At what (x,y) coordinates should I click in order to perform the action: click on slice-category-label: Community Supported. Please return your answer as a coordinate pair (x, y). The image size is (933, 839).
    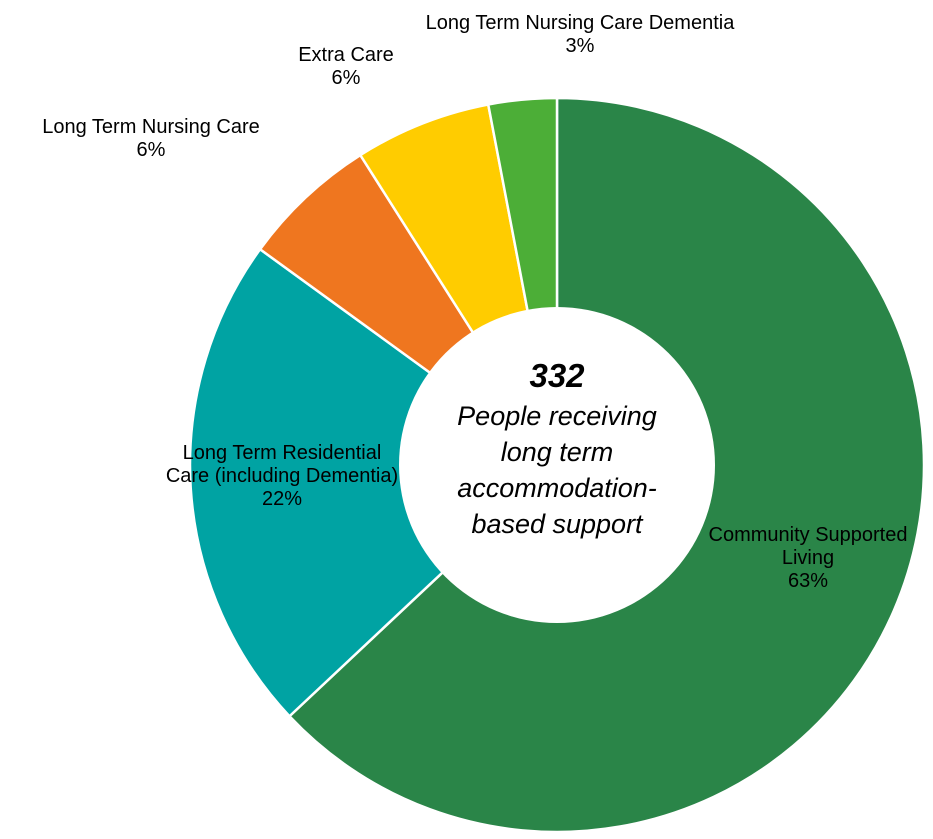
    Looking at the image, I should click on (808, 535).